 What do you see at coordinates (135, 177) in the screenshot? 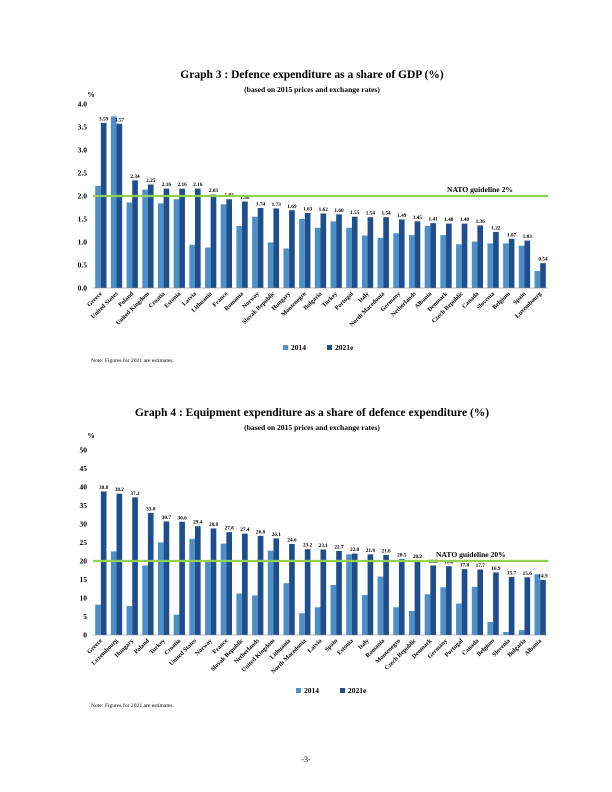
I see `data-label: 2.34` at bounding box center [135, 177].